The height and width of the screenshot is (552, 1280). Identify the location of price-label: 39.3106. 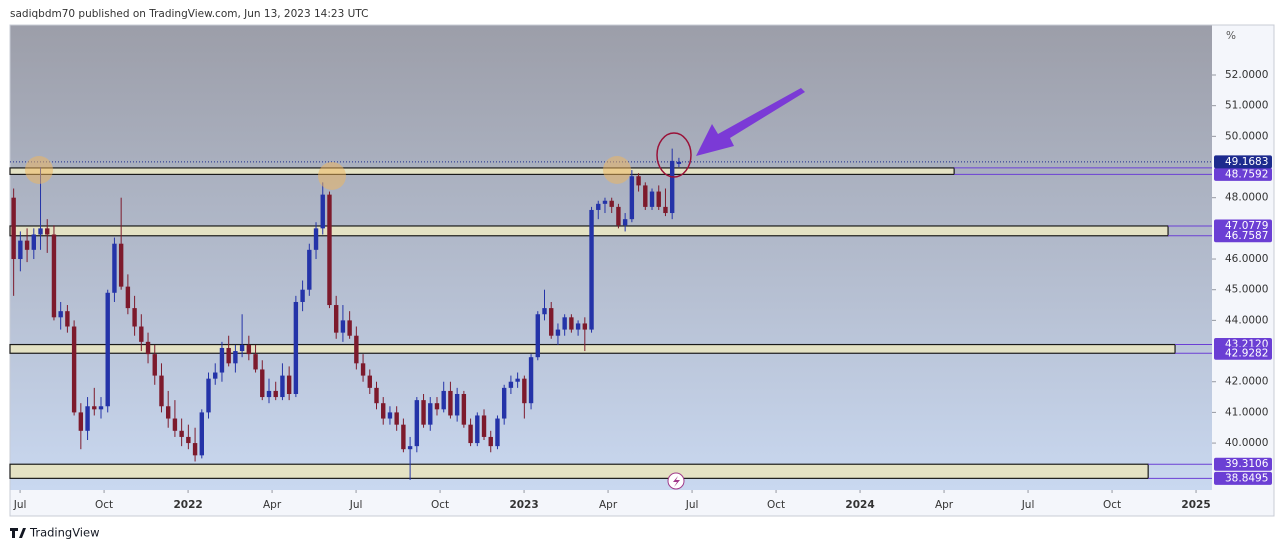
(1247, 464).